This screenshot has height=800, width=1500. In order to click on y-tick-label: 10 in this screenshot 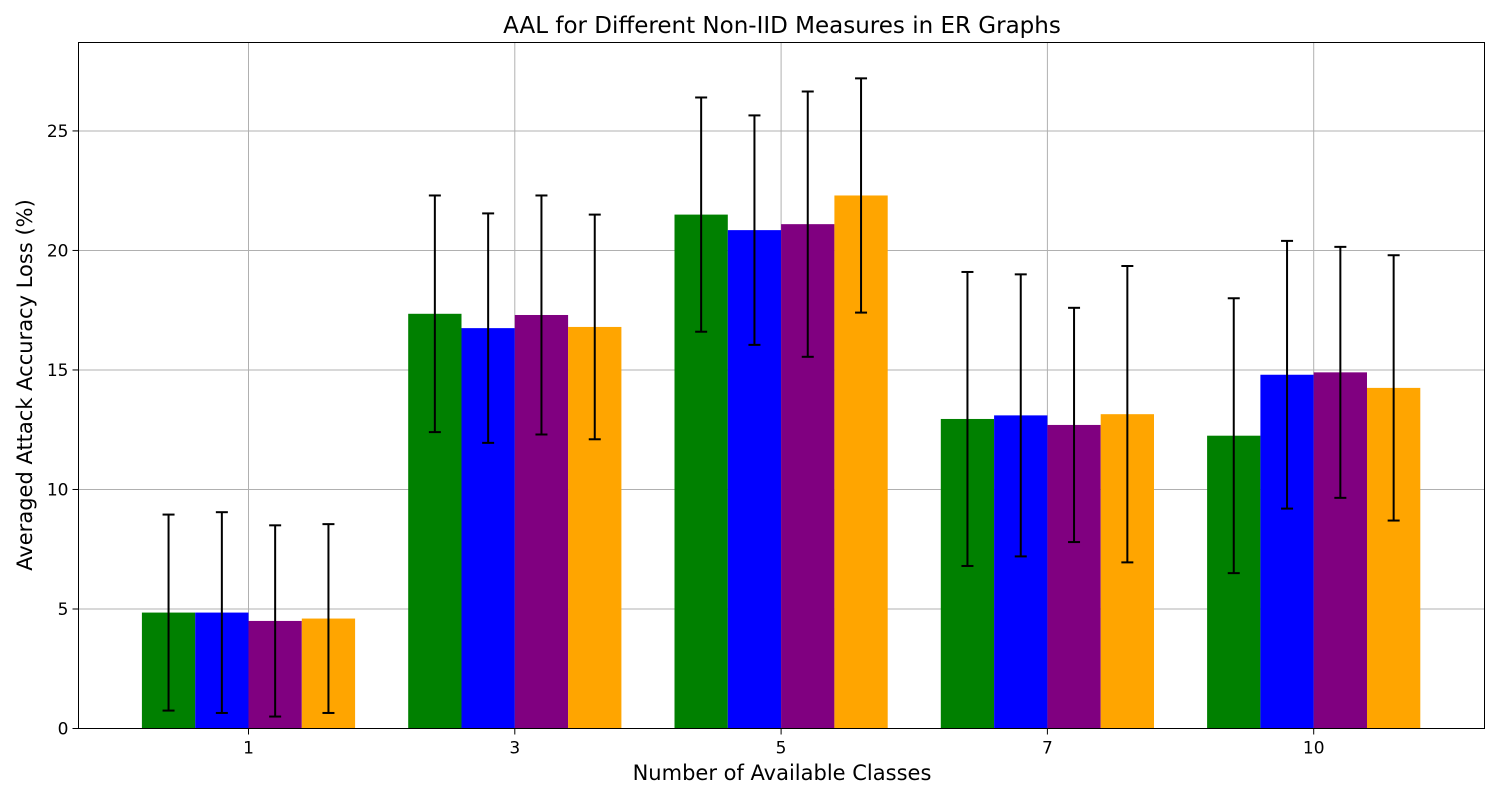, I will do `click(58, 490)`.